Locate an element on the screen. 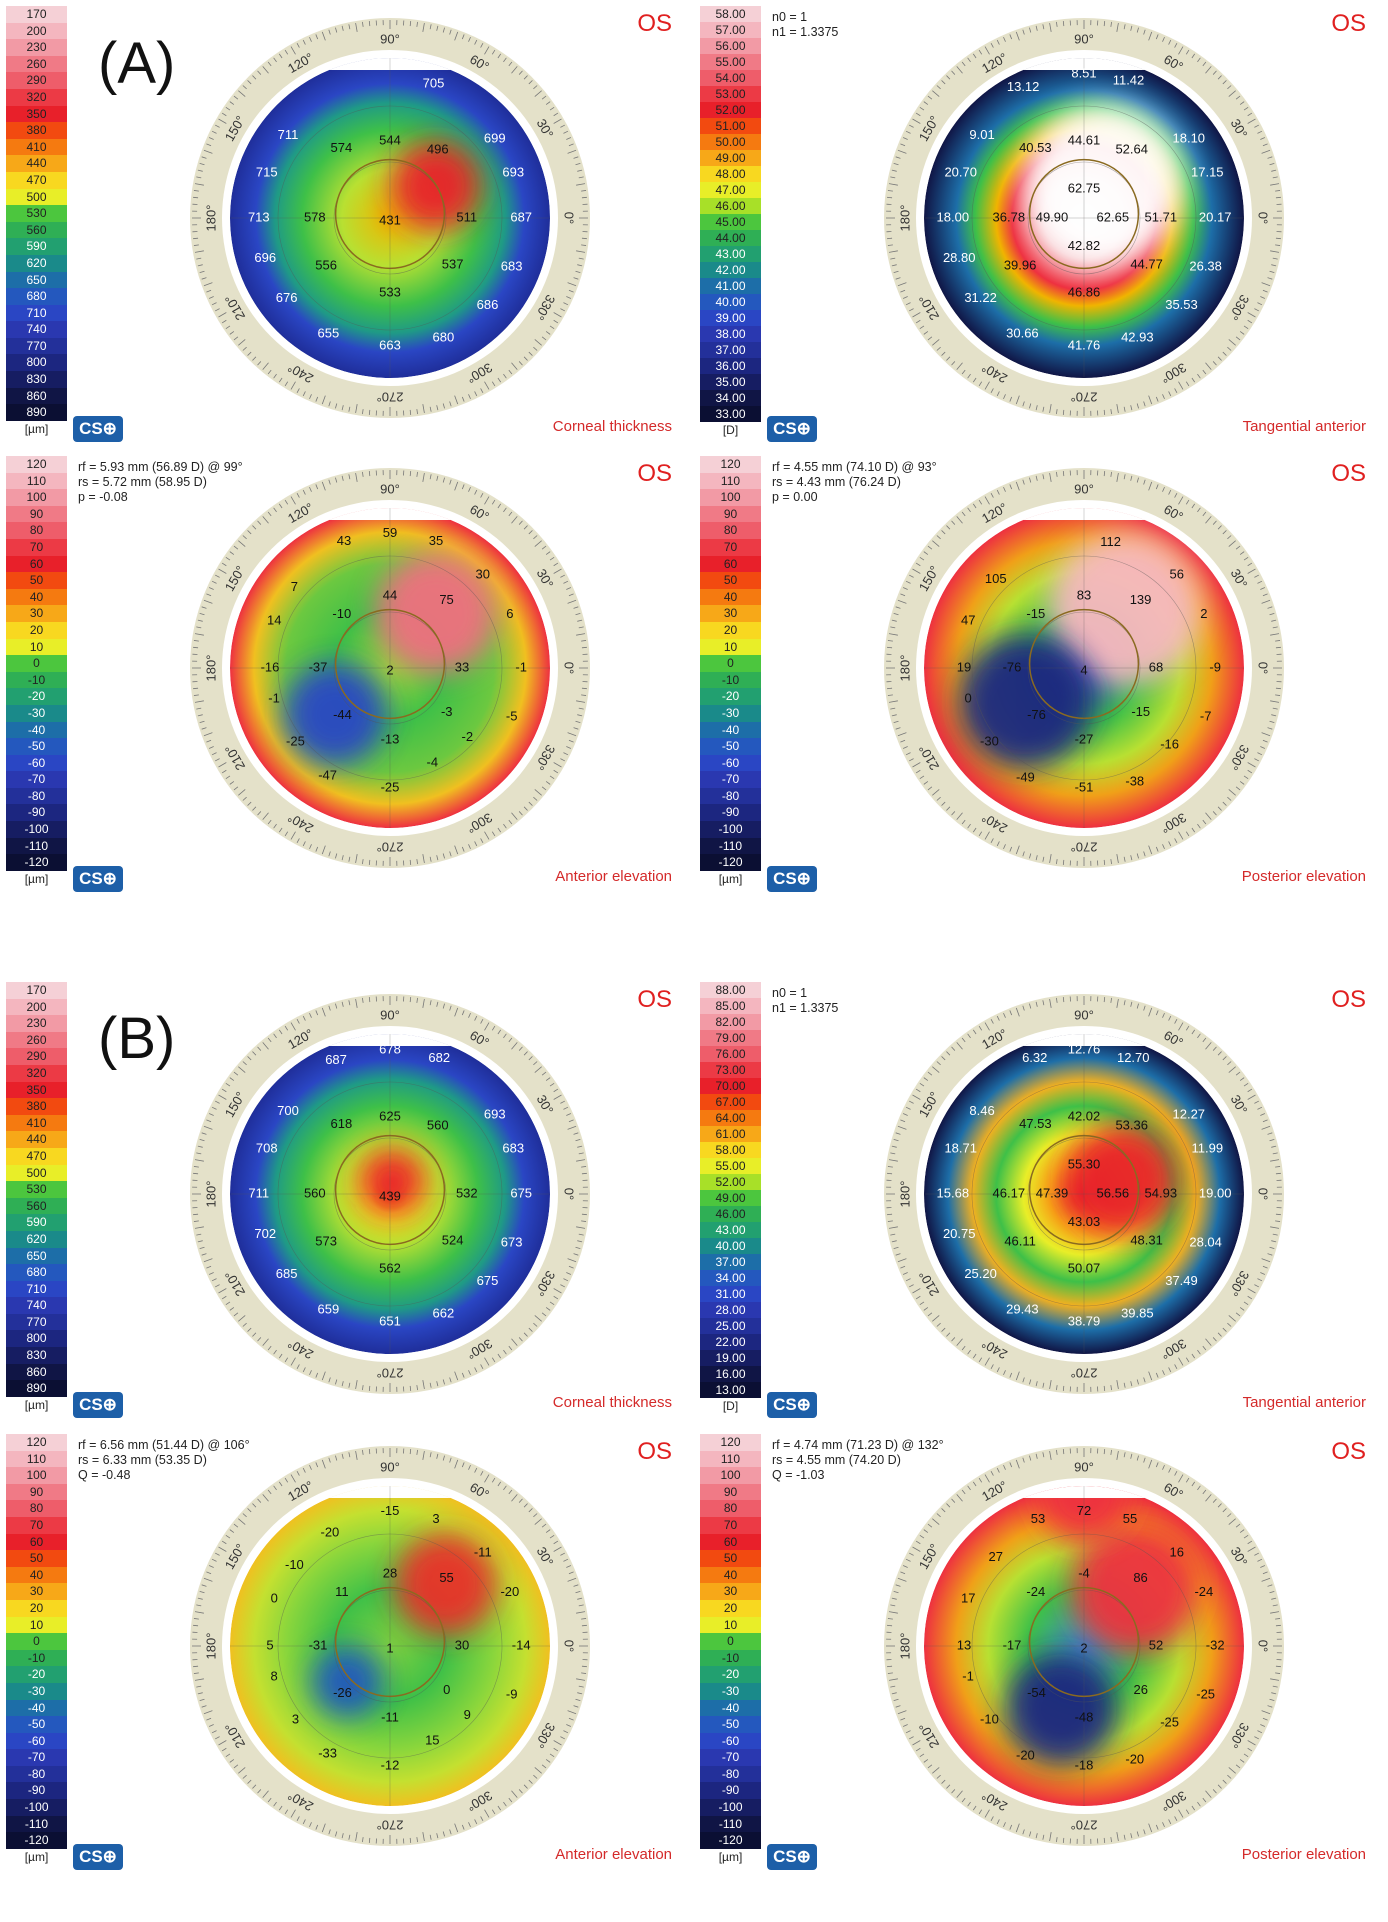 Image resolution: width=1388 pixels, height=1922 pixels. zone-value: 35.53 is located at coordinates (1181, 304).